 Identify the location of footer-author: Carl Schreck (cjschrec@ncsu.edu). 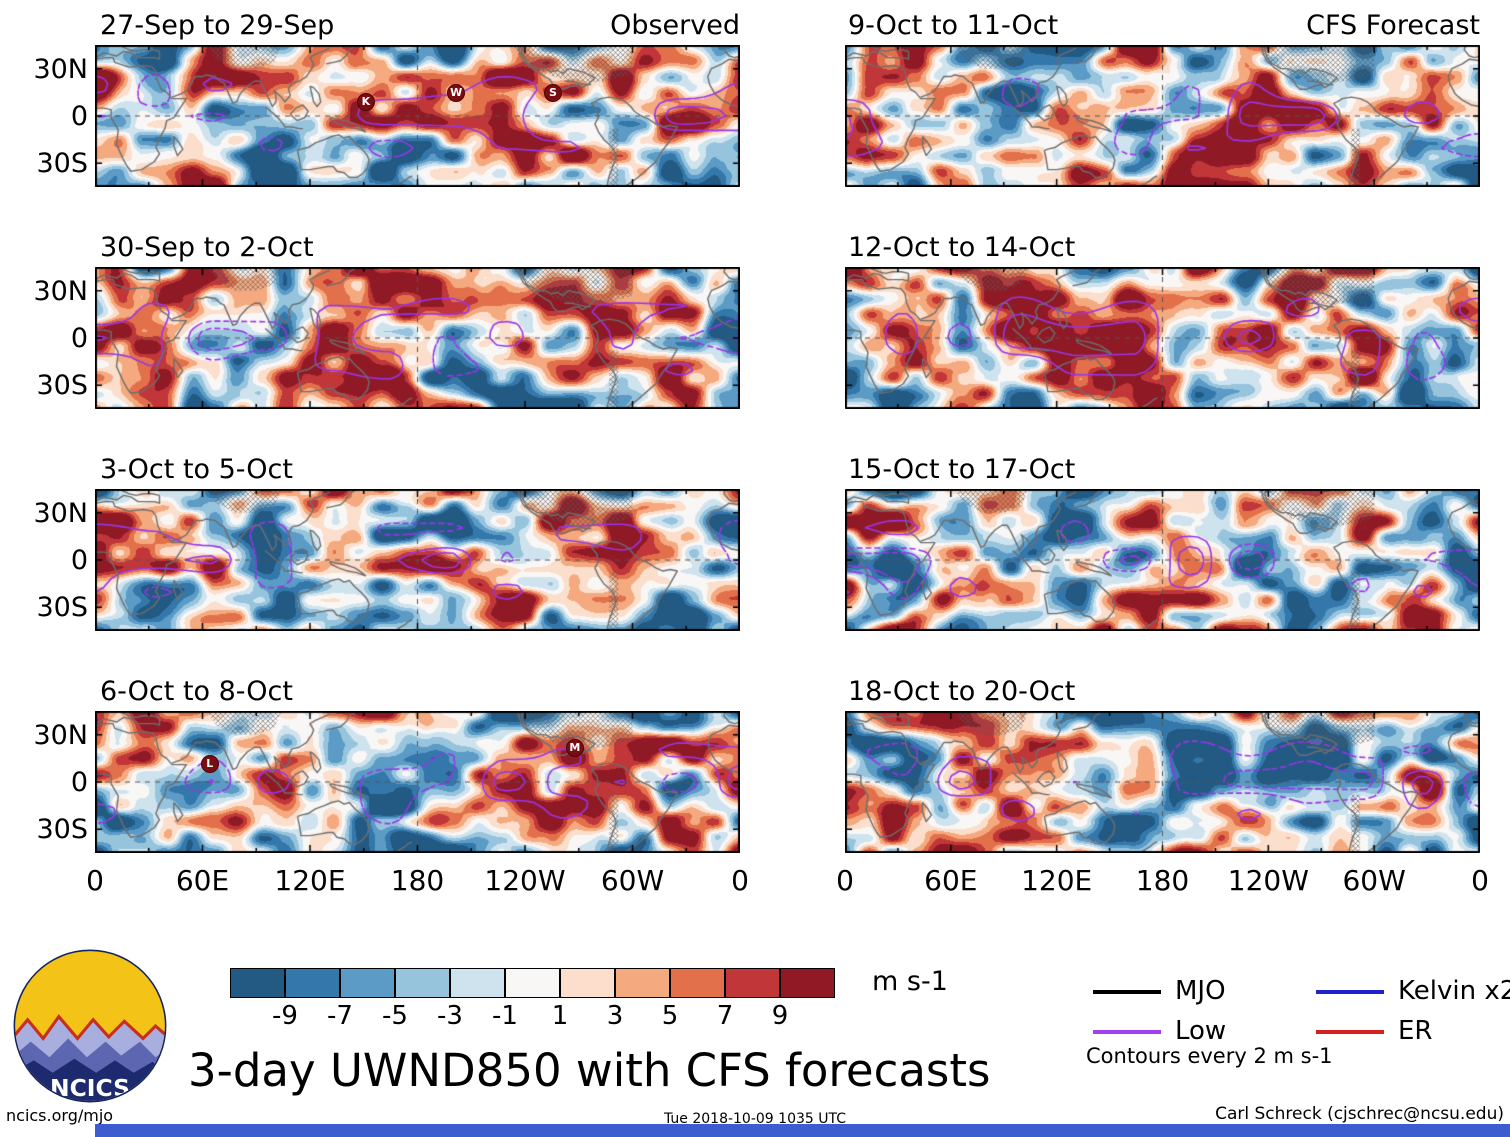
(1359, 1114).